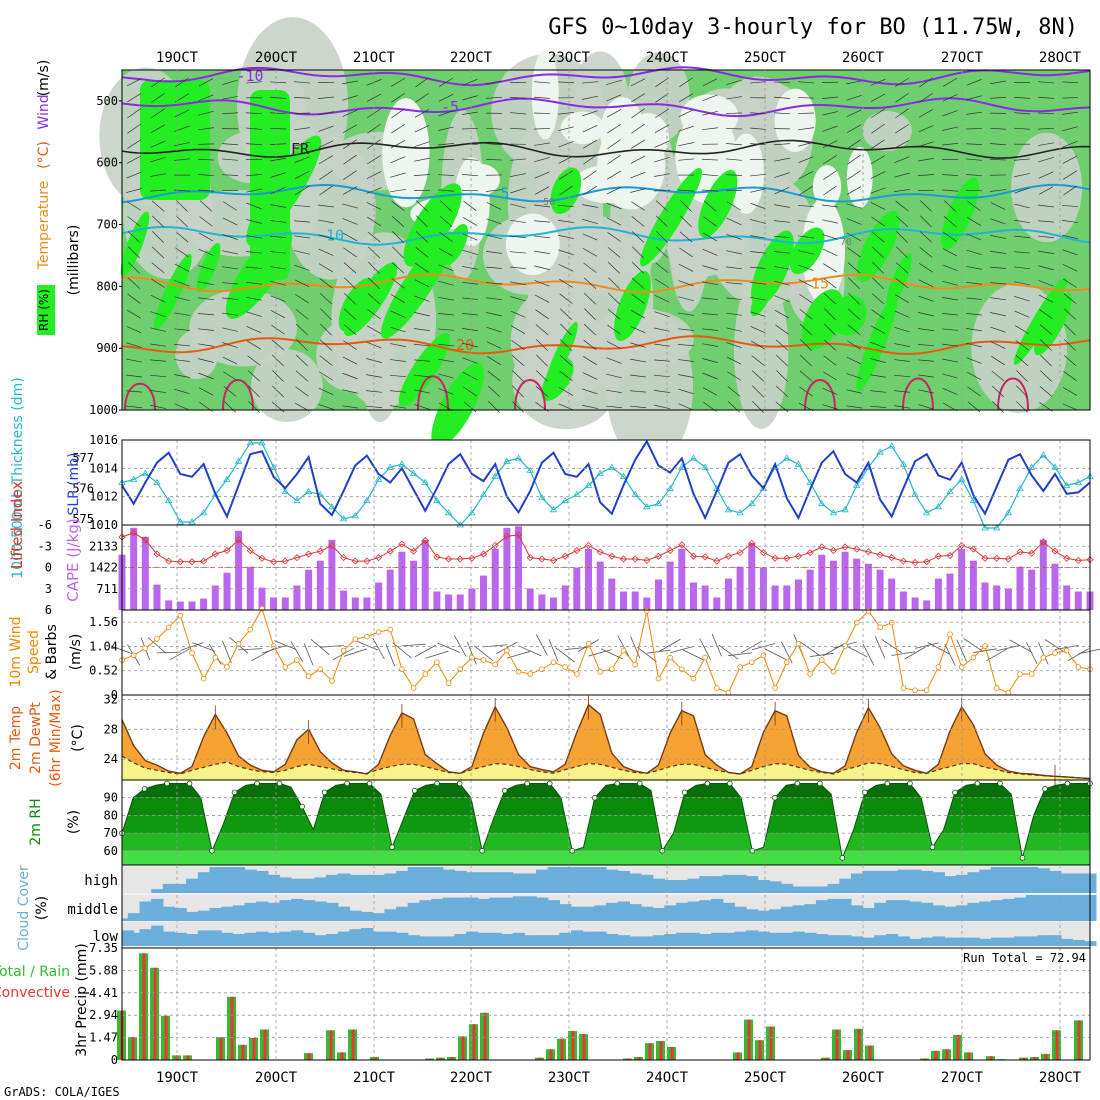  What do you see at coordinates (36, 821) in the screenshot?
I see `rh-axis-label: 2m RH` at bounding box center [36, 821].